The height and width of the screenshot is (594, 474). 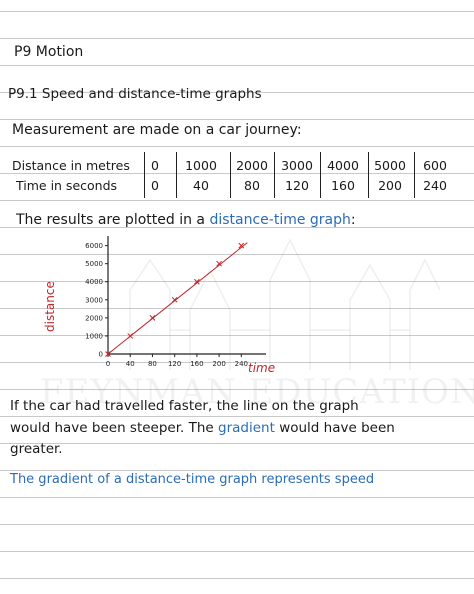 What do you see at coordinates (246, 428) in the screenshot?
I see `gradient-highlight: gradient` at bounding box center [246, 428].